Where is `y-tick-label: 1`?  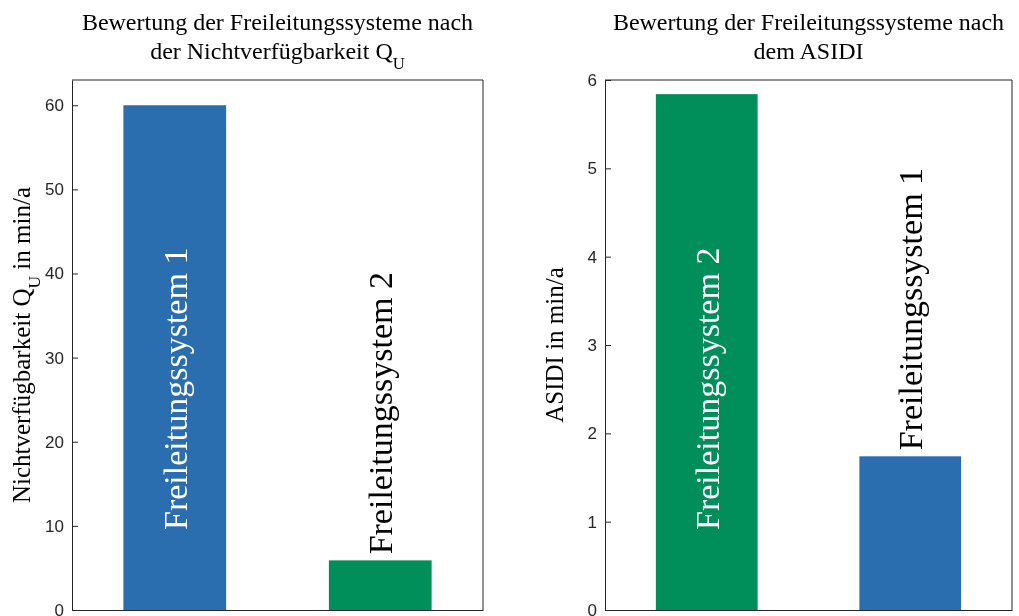
y-tick-label: 1 is located at coordinates (592, 522).